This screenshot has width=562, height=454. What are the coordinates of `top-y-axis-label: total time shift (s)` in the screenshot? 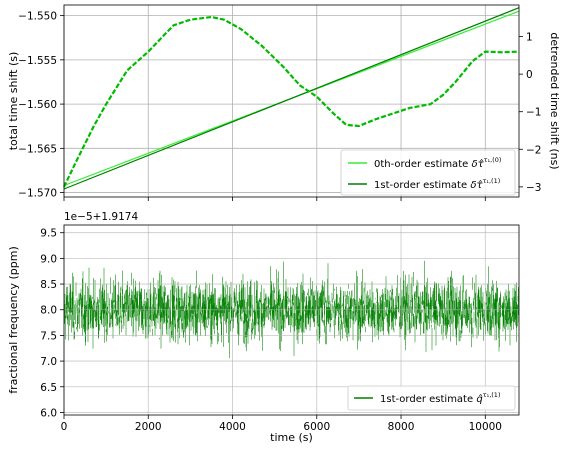 It's located at (13, 101).